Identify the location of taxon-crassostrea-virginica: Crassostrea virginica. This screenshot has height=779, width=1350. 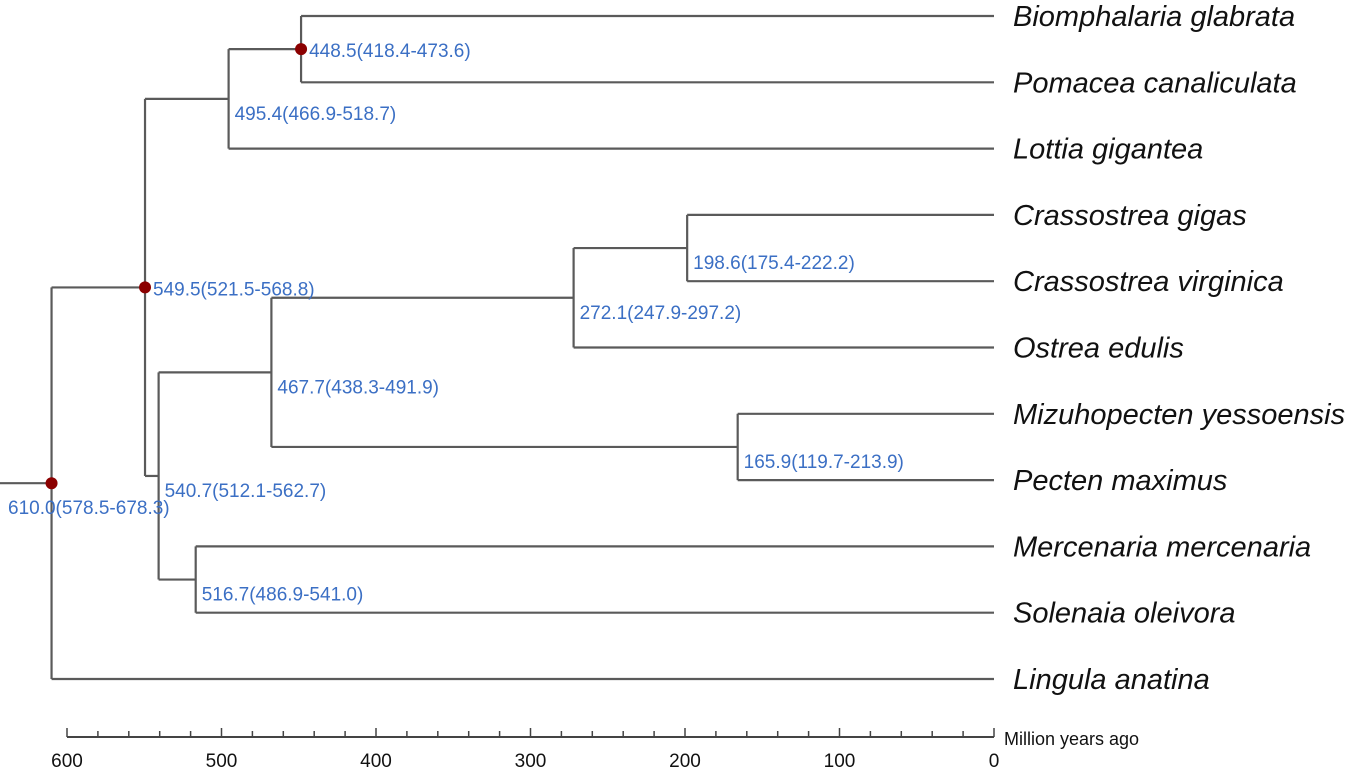
(1148, 282).